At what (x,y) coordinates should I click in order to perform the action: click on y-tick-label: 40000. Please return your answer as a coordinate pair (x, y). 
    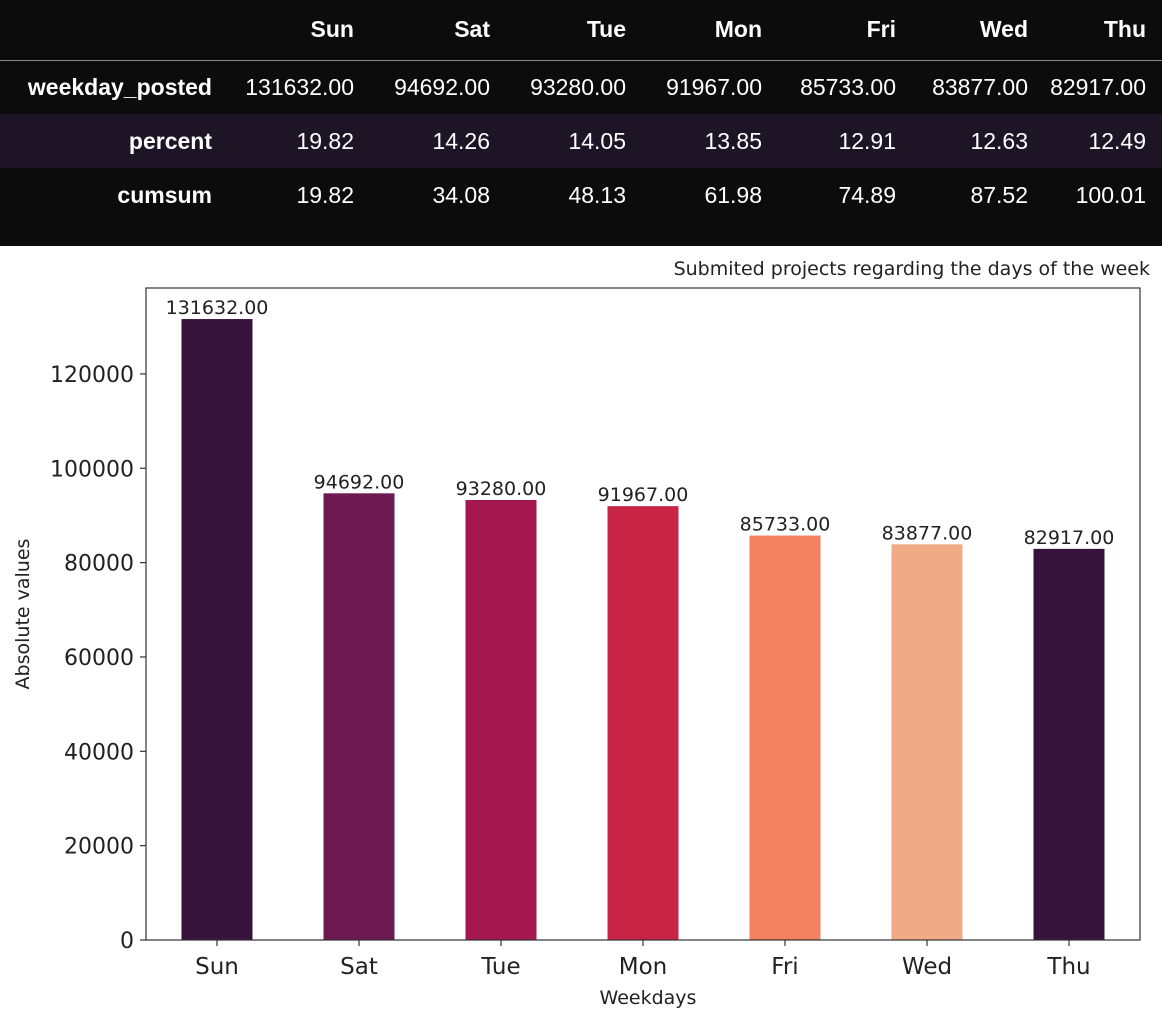
    Looking at the image, I should click on (99, 752).